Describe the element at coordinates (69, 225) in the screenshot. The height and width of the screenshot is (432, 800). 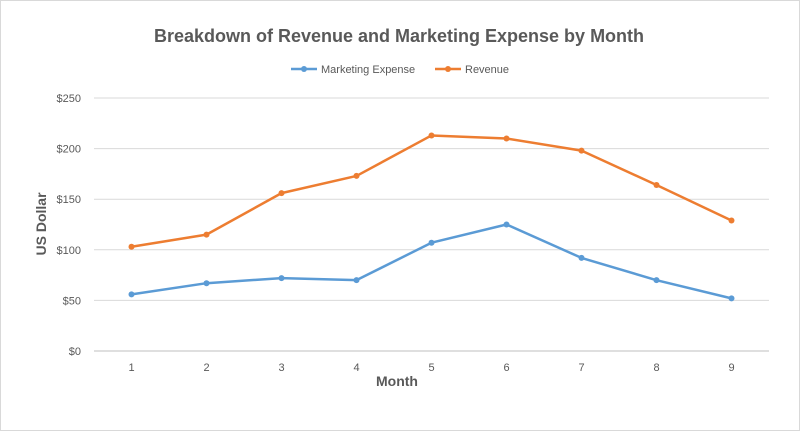
I see `y-ticks: $0 $50 $100 $150 $200 $250` at that location.